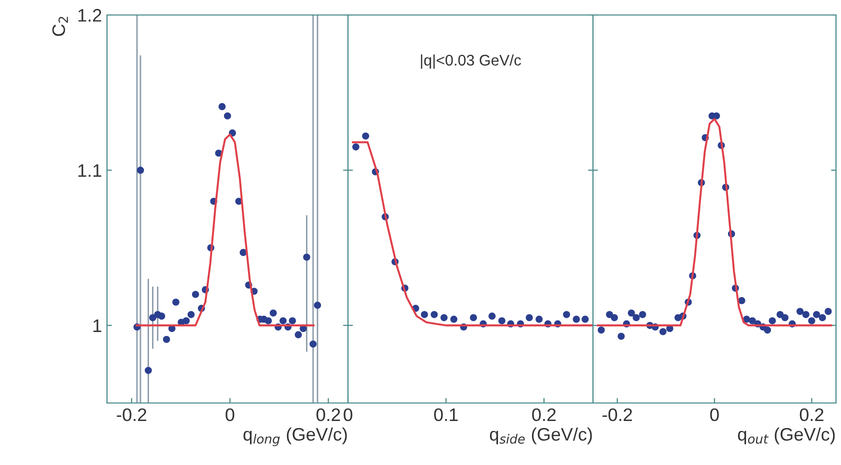 The height and width of the screenshot is (465, 841). I want to click on x-axis-title: q$_{long}$ (GeV/c), so click(295, 436).